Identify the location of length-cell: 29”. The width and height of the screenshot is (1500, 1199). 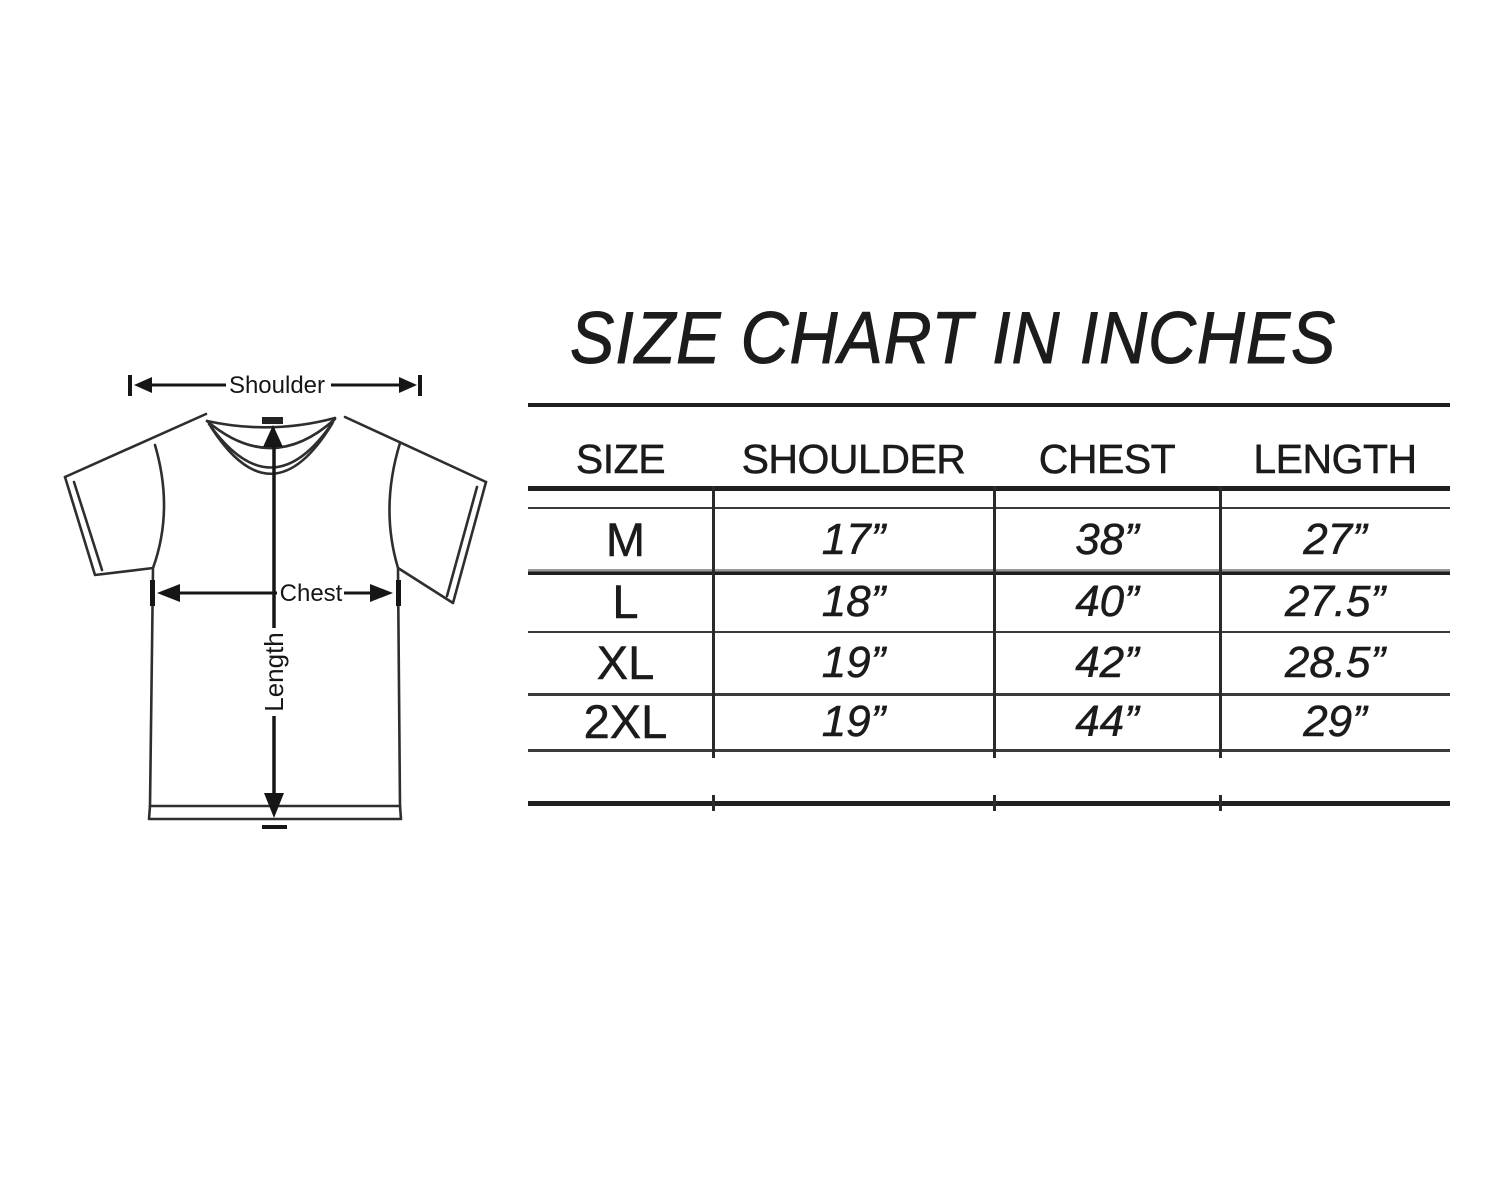
(1335, 722).